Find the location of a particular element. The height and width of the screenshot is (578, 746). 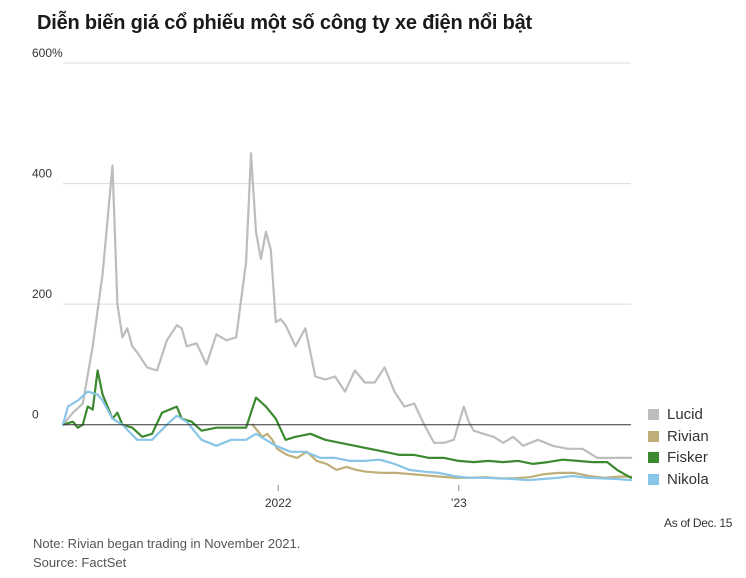

series-line-nikola is located at coordinates (347, 436).